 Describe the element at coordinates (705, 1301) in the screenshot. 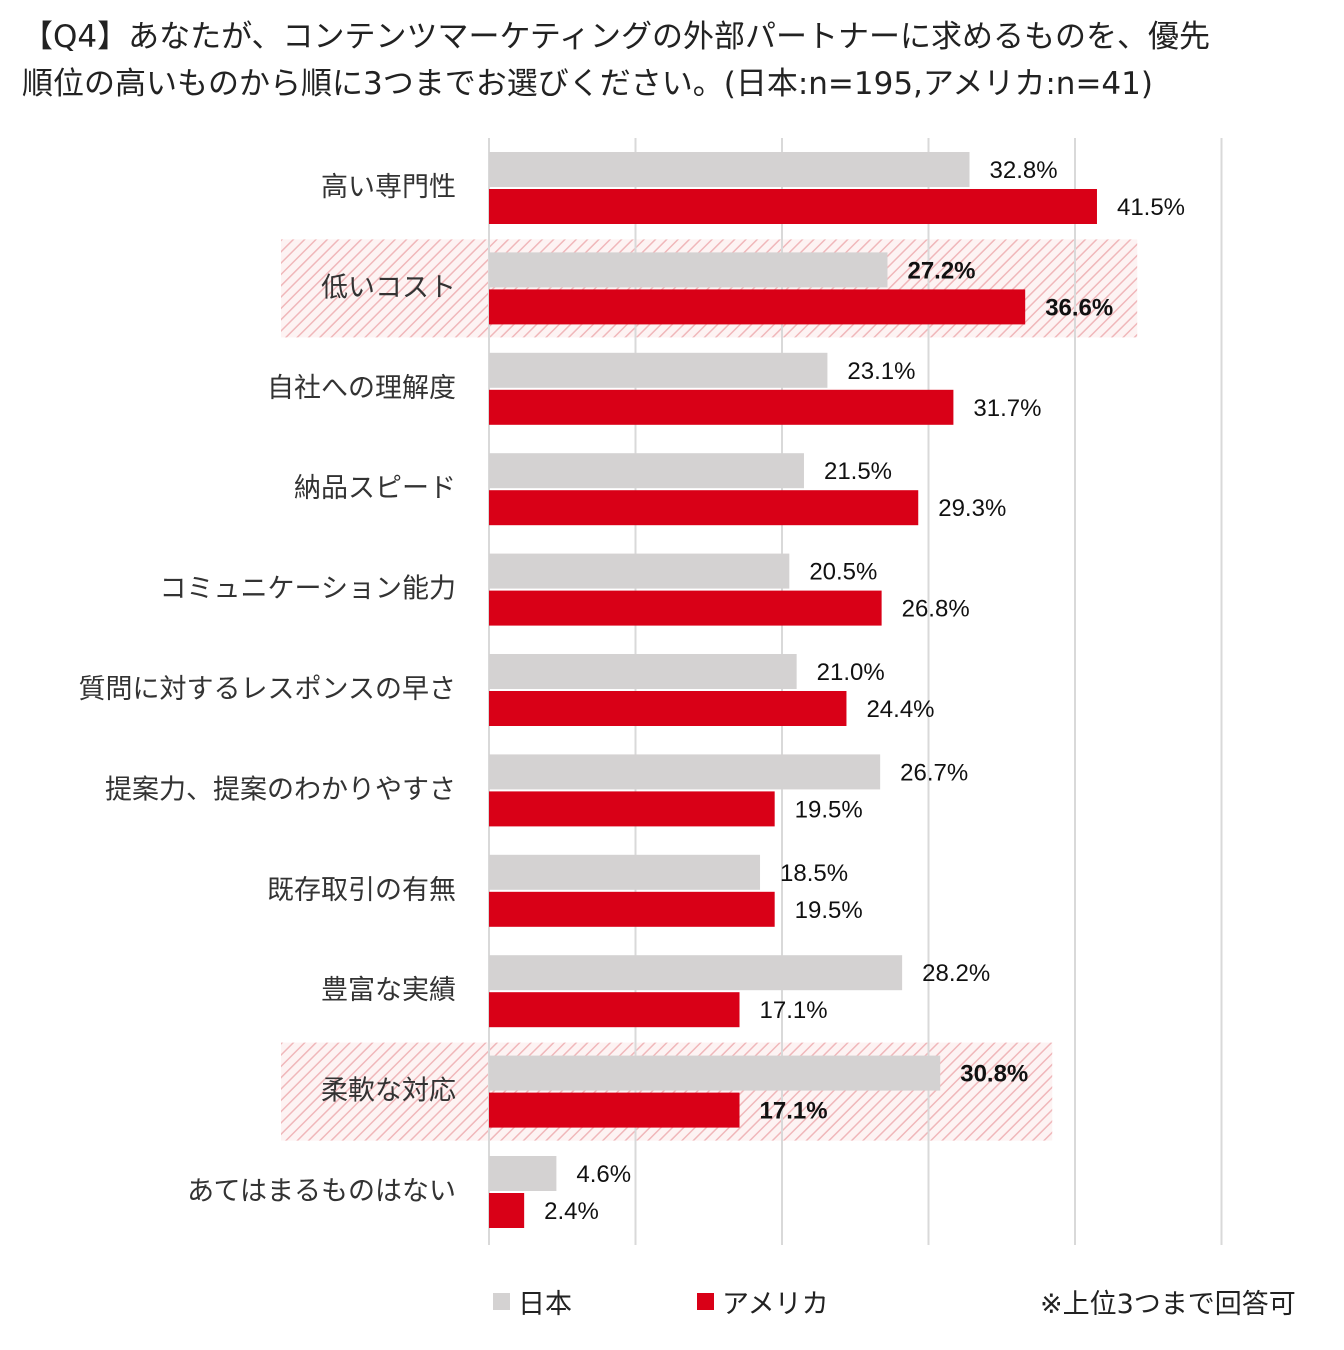

I see `legend-swatch-usa` at that location.